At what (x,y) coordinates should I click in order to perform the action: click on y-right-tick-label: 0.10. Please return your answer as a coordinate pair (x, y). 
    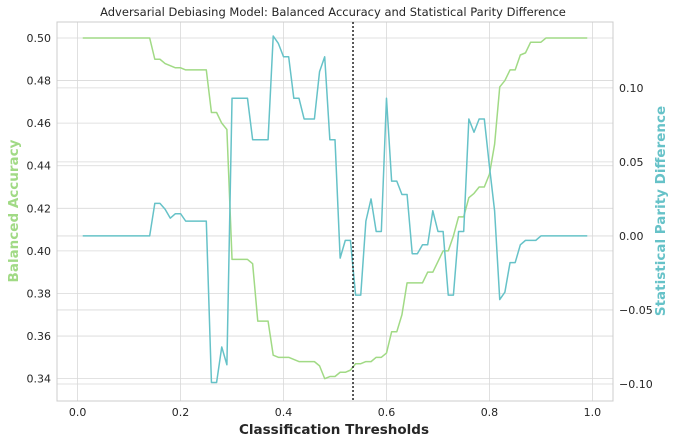
    Looking at the image, I should click on (631, 88).